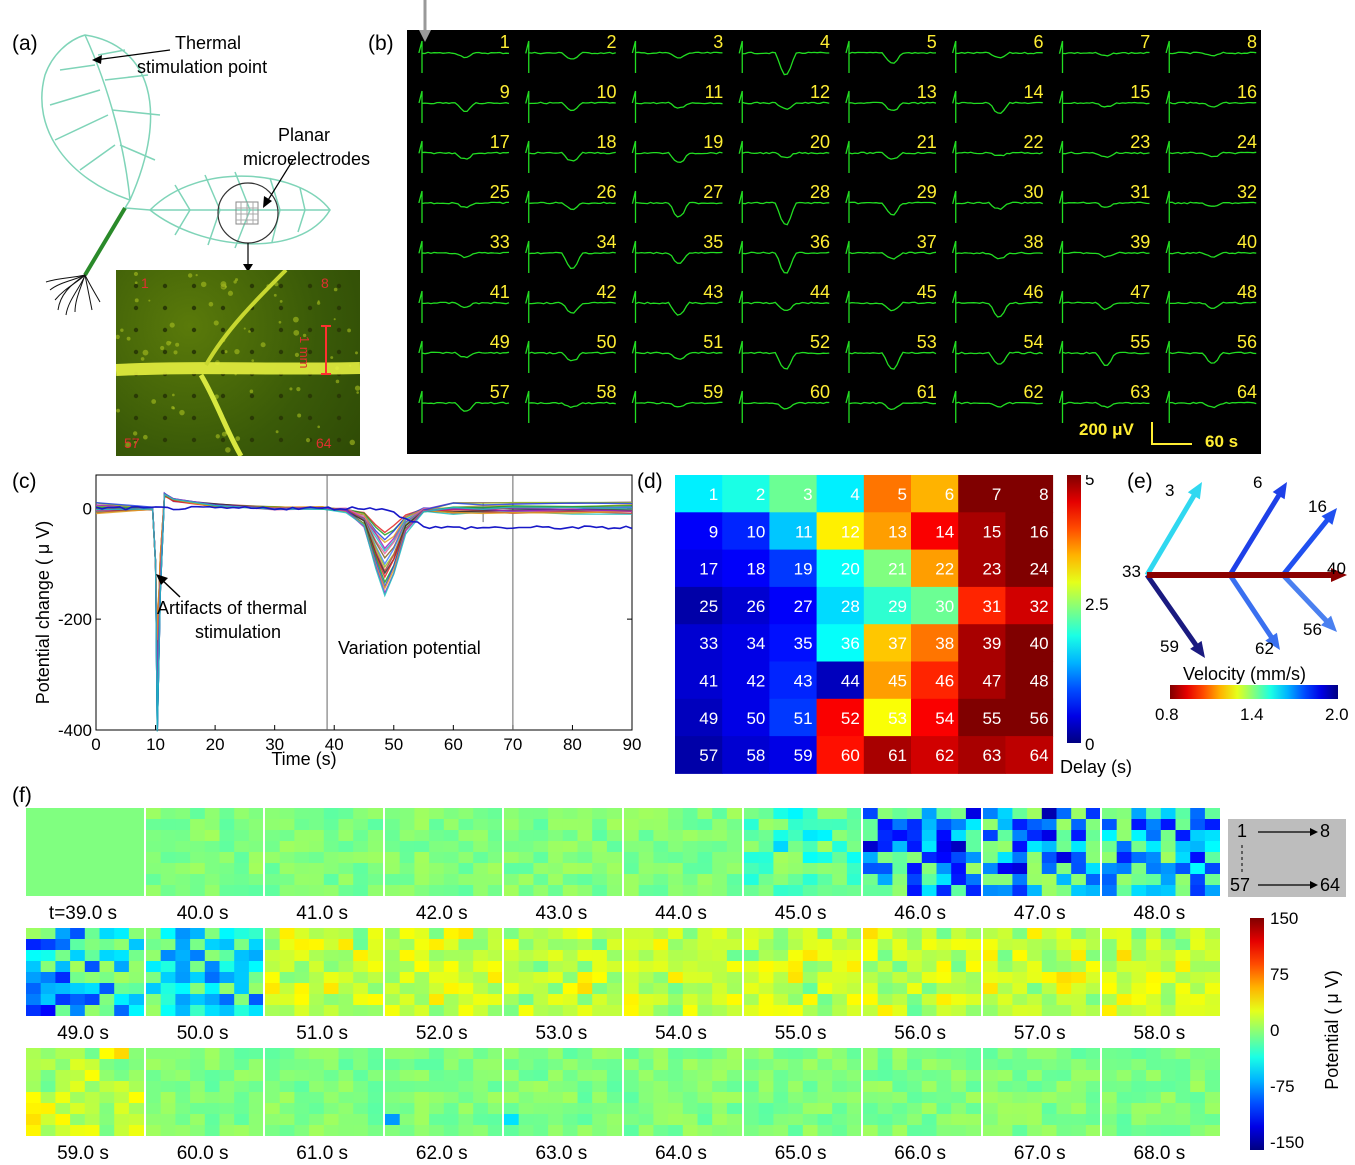 The width and height of the screenshot is (1355, 1165). Describe the element at coordinates (996, 494) in the screenshot. I see `cell-label: 7` at that location.